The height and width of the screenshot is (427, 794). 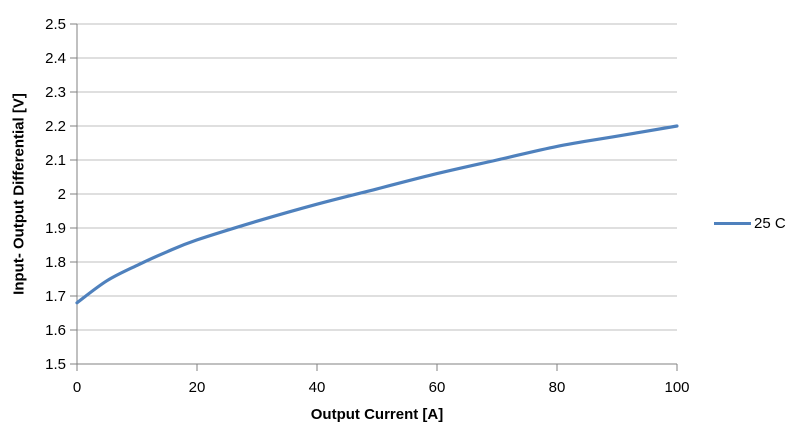 What do you see at coordinates (770, 223) in the screenshot?
I see `legend-series-label: 25 C` at bounding box center [770, 223].